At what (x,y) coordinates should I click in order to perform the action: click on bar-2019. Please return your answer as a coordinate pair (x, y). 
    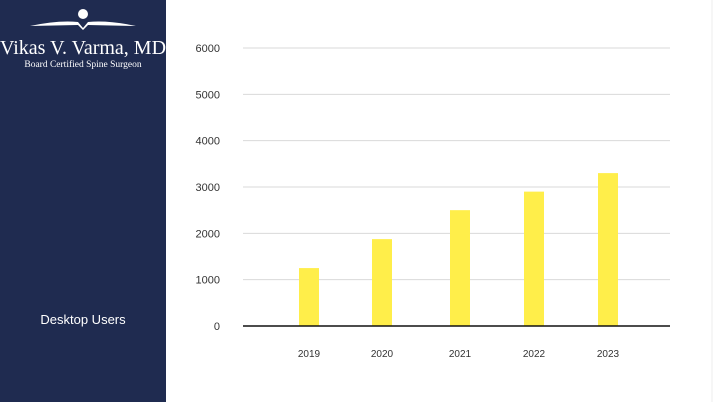
    Looking at the image, I should click on (309, 297).